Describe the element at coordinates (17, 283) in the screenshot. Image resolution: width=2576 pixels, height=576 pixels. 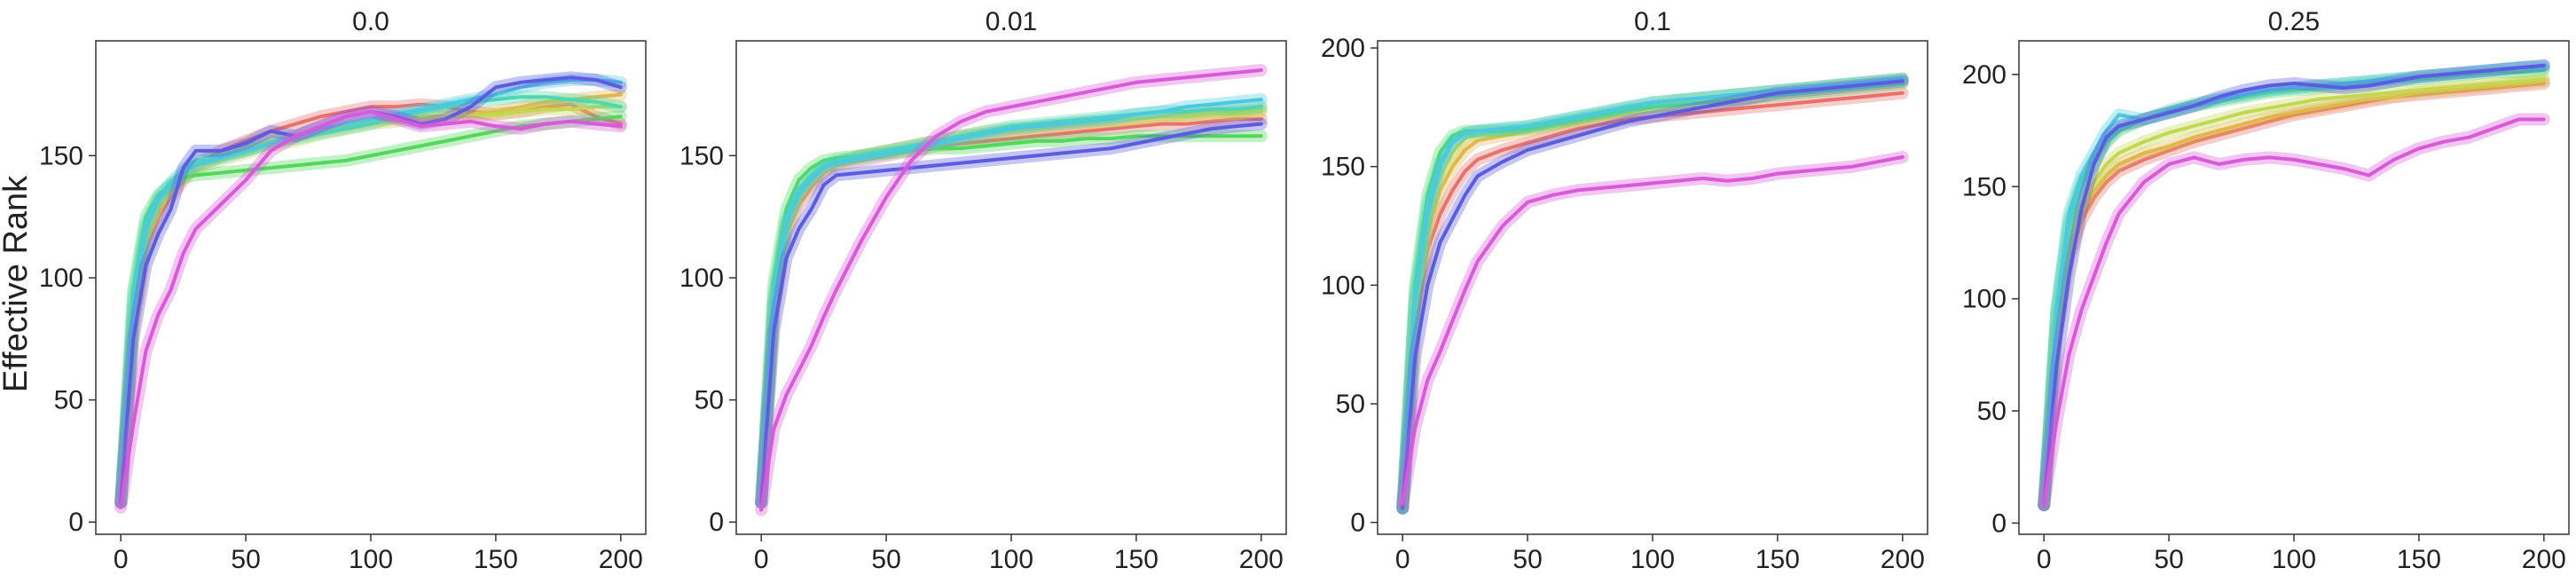
I see `y-axis-label: Effective Rank` at that location.